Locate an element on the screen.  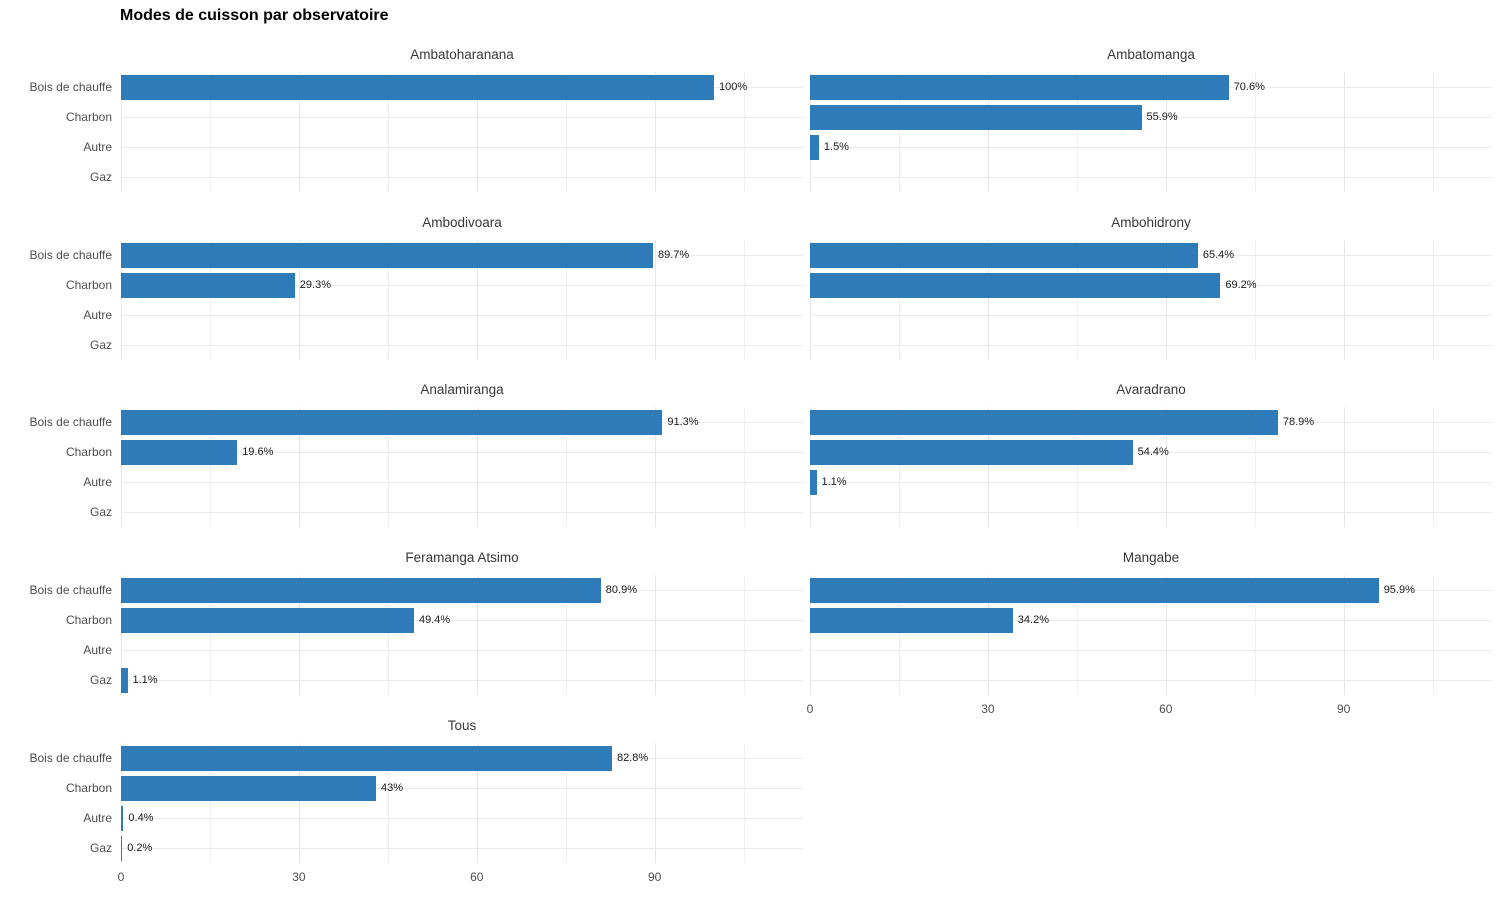
facet-panel: 100% is located at coordinates (462, 132).